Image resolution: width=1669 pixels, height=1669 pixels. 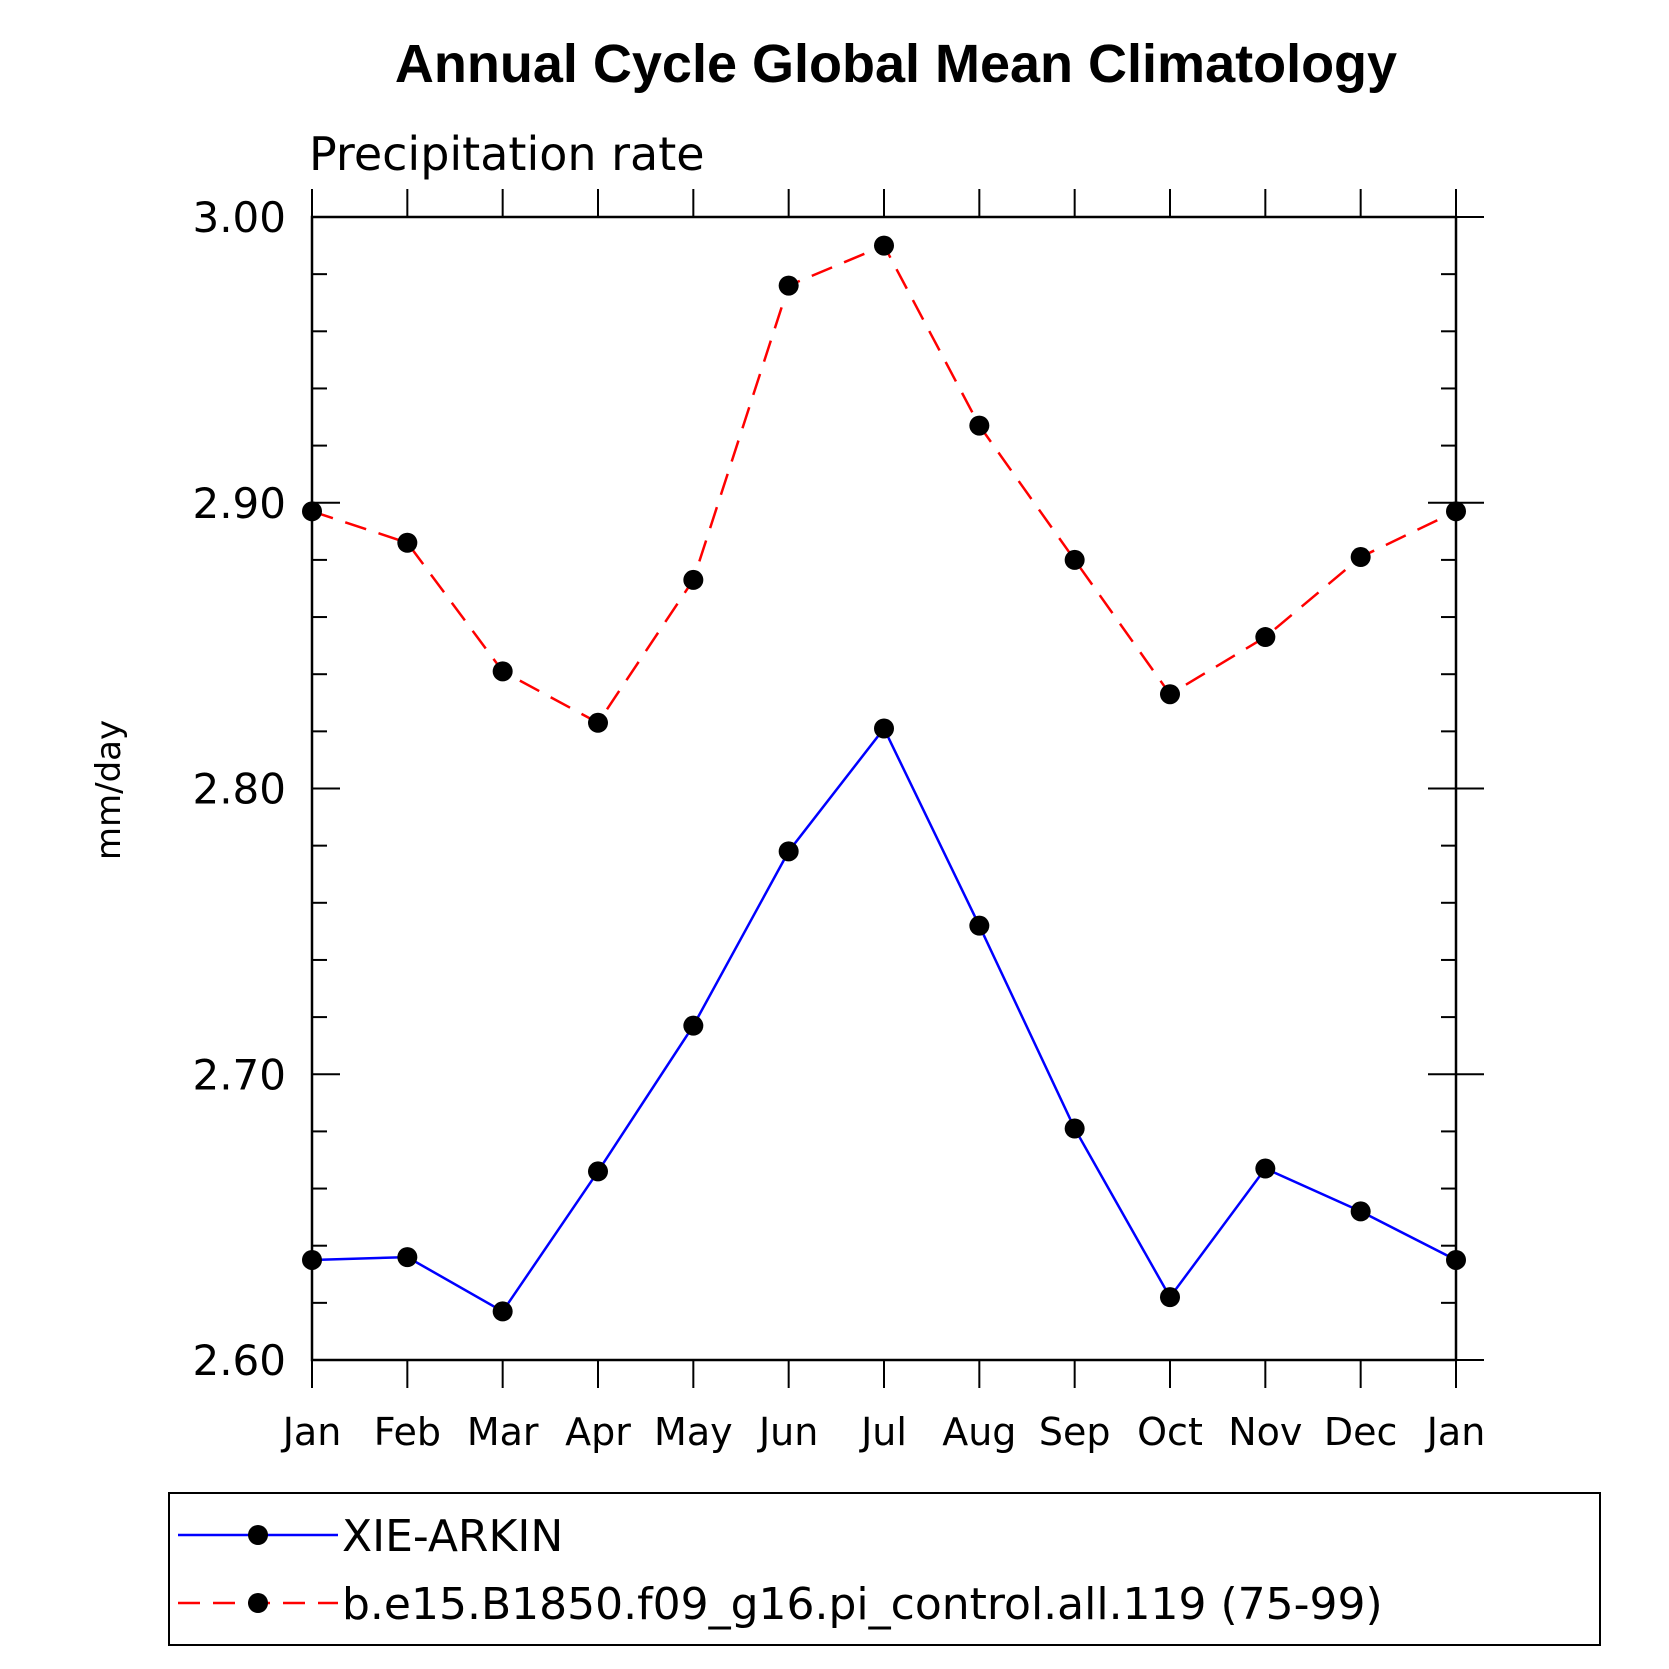 I want to click on x-tick-label: Mar, so click(x=503, y=1432).